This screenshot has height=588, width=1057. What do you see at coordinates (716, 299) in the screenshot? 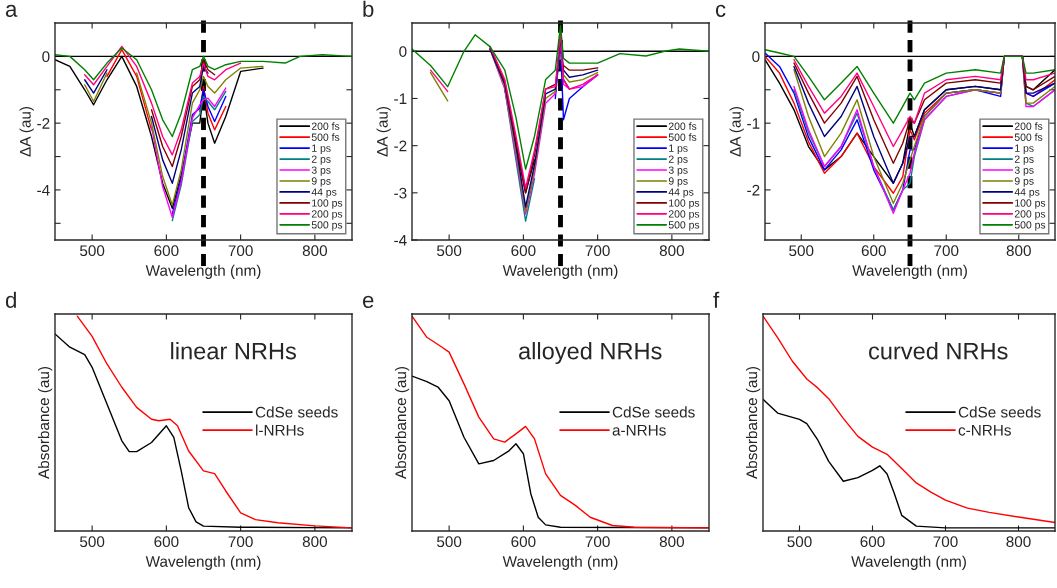
I see `text: f` at bounding box center [716, 299].